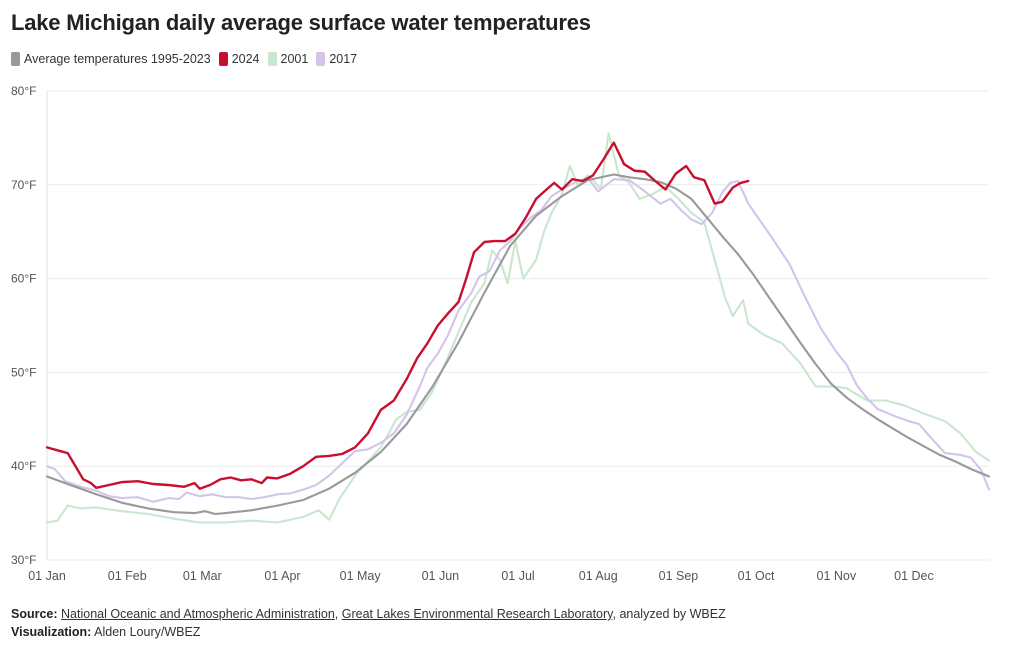 This screenshot has height=650, width=1020. Describe the element at coordinates (441, 576) in the screenshot. I see `x-tick-label: 01 Jun` at that location.